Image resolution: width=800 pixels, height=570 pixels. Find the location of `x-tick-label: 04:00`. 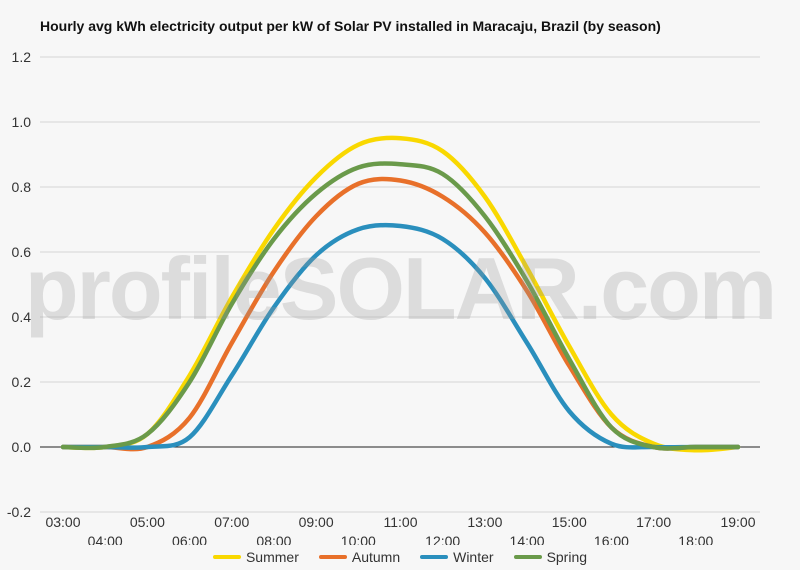

x-tick-label: 04:00 is located at coordinates (105, 539).